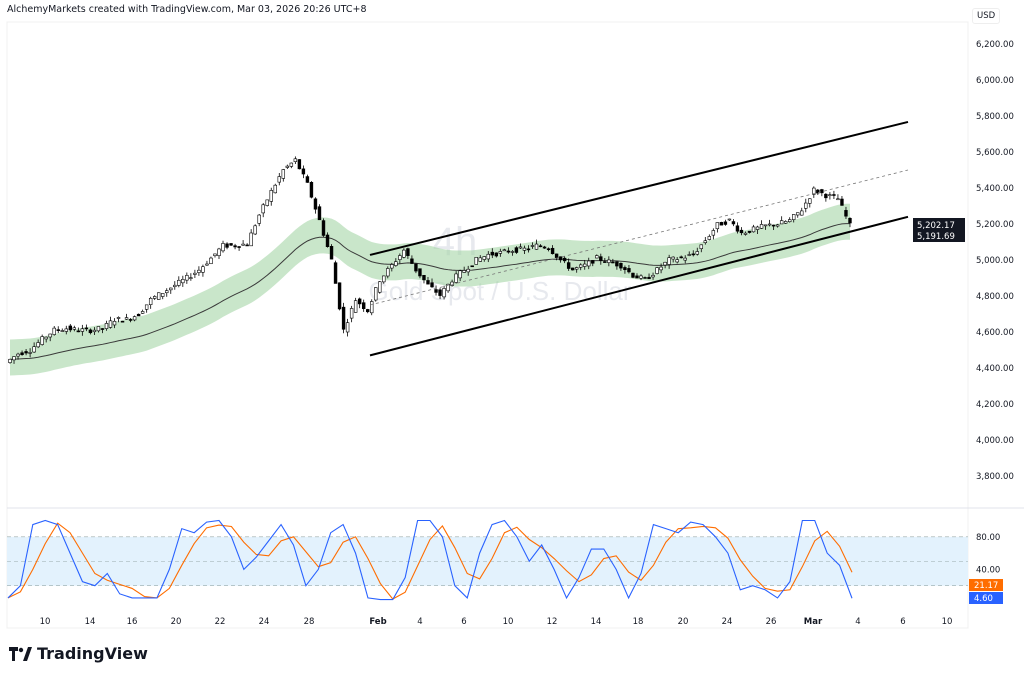  What do you see at coordinates (988, 538) in the screenshot?
I see `stoch-level-label: 80.00` at bounding box center [988, 538].